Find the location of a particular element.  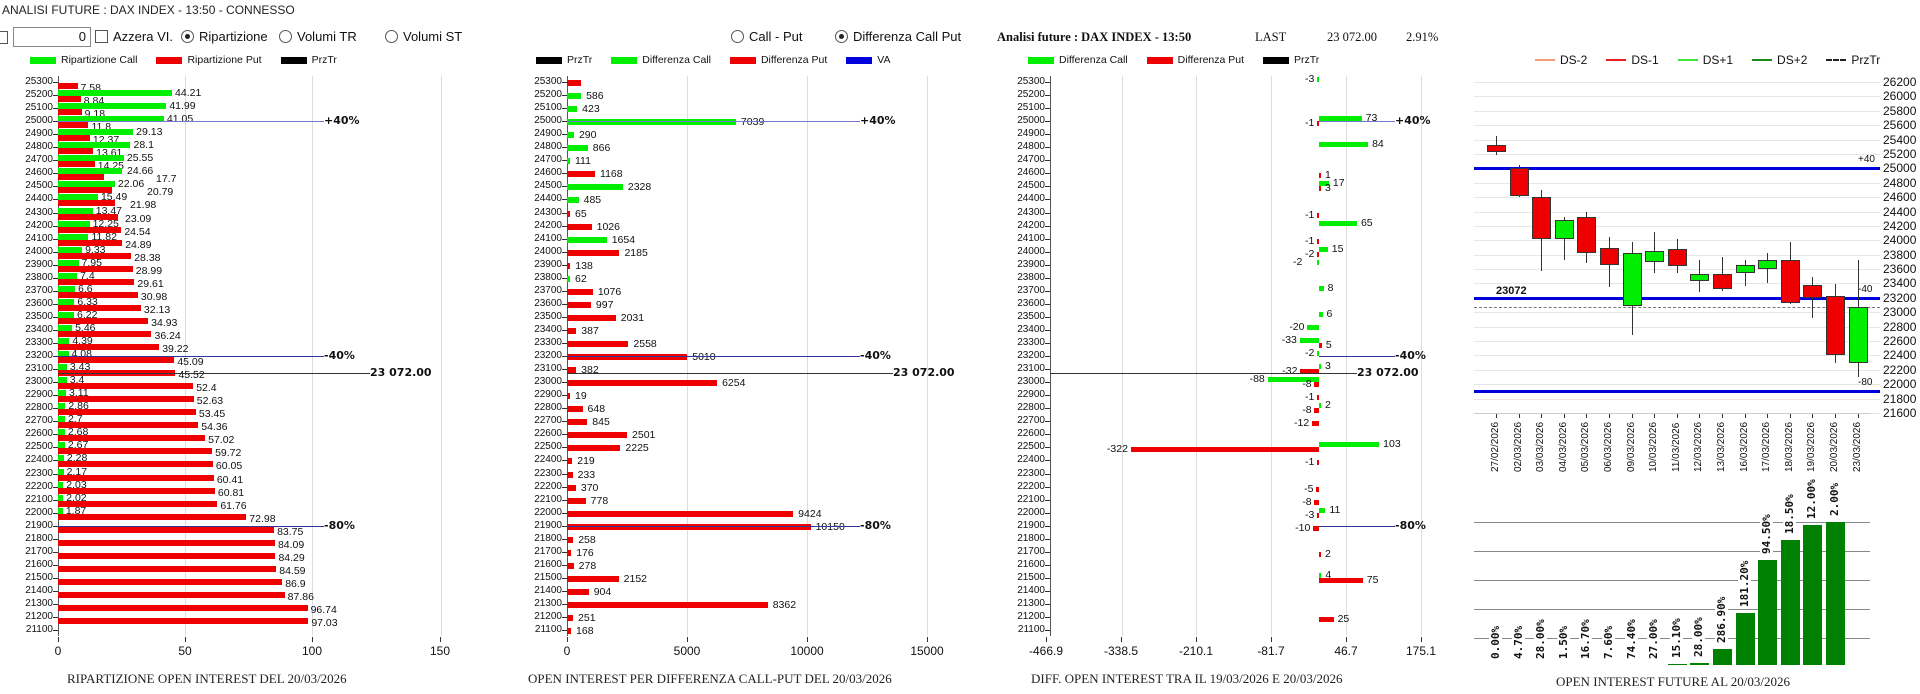

strike-label: 21200 is located at coordinates (548, 617).